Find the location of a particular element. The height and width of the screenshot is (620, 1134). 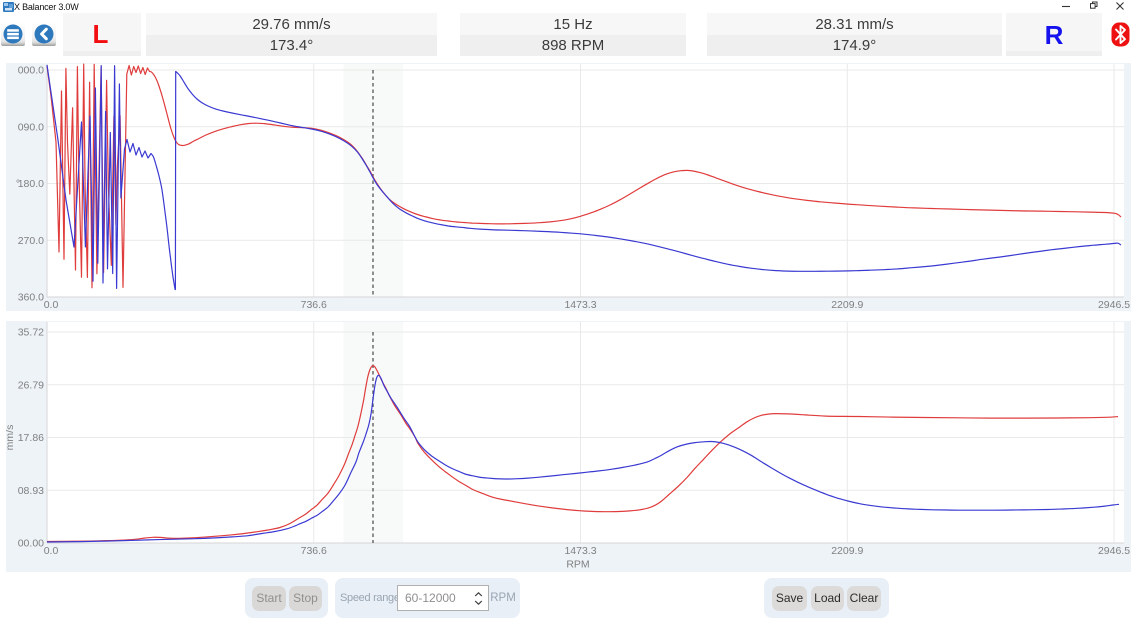

svg-text: 17.86 is located at coordinates (31, 438).